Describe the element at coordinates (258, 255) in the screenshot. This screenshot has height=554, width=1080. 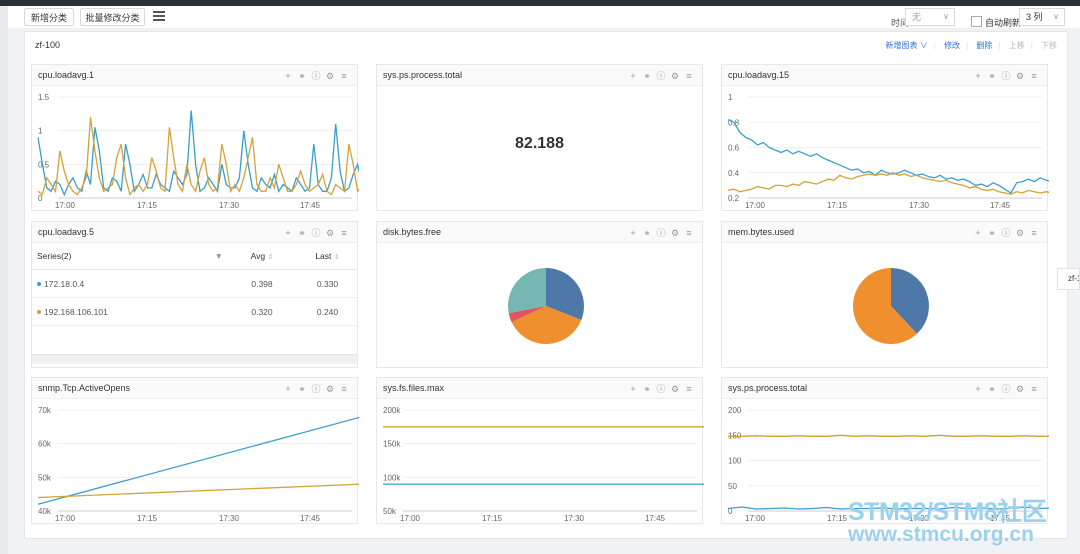
I see `avg-column-header: Avg` at that location.